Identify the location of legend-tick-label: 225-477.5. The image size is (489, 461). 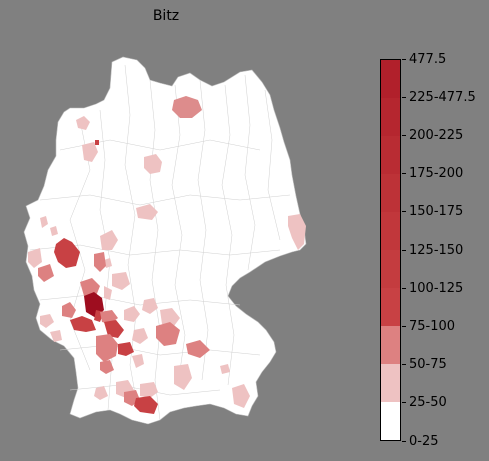
(442, 97).